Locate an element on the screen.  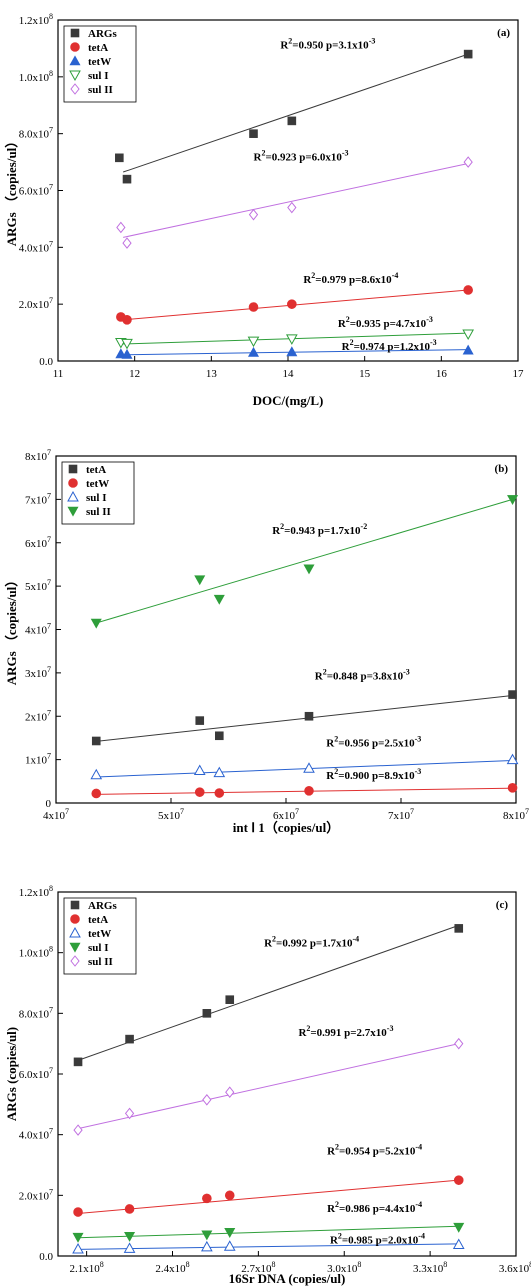
chart-b-legend-label: tetA is located at coordinates (96, 470).